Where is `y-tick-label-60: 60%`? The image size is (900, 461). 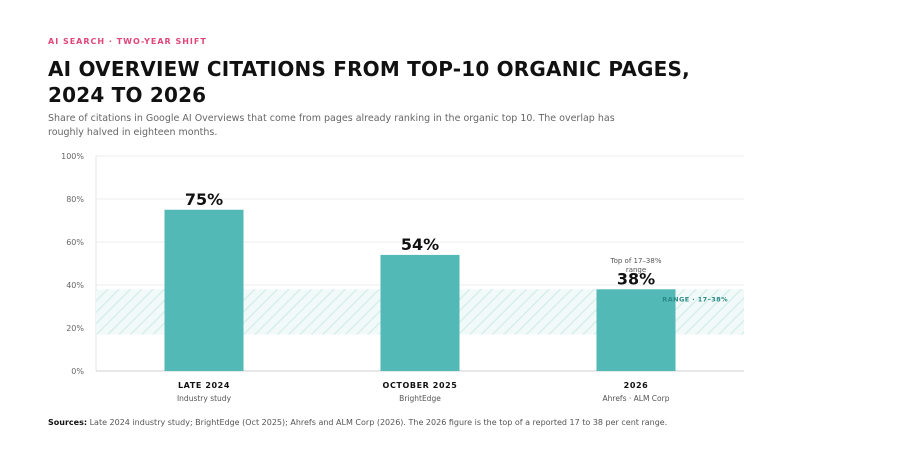
y-tick-label-60: 60% is located at coordinates (75, 242).